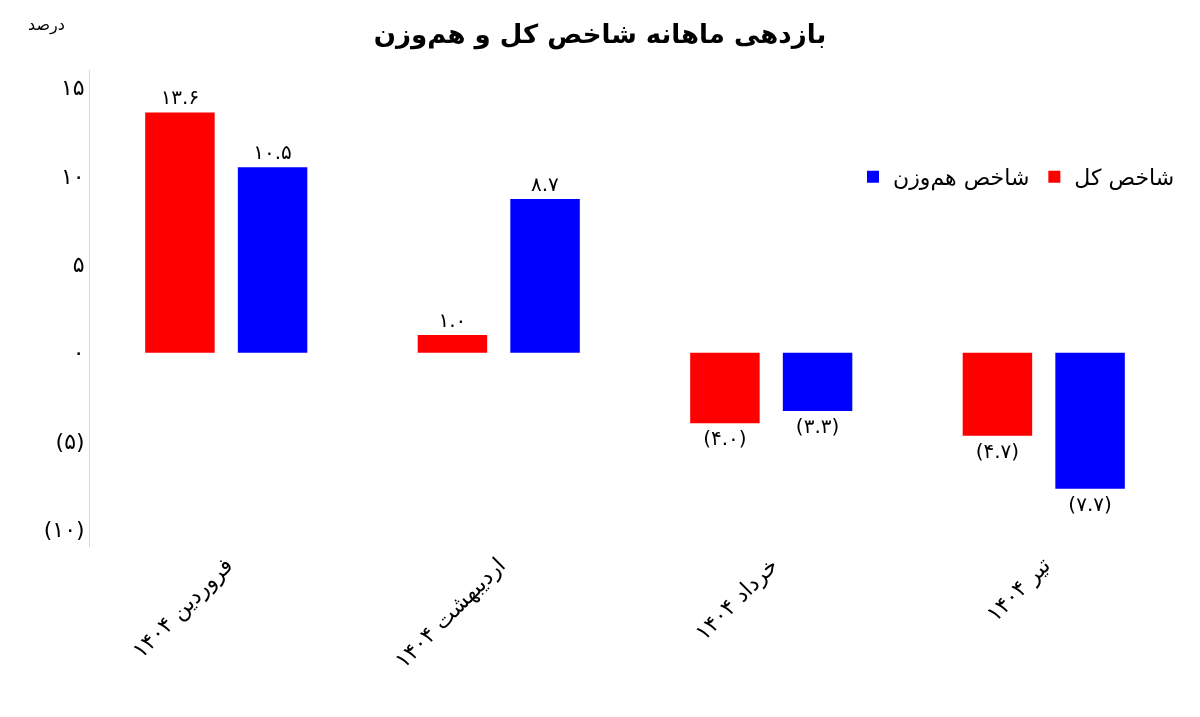 The width and height of the screenshot is (1200, 717). I want to click on x-tick-label: فروردین ۱۴۰۴, so click(182, 607).